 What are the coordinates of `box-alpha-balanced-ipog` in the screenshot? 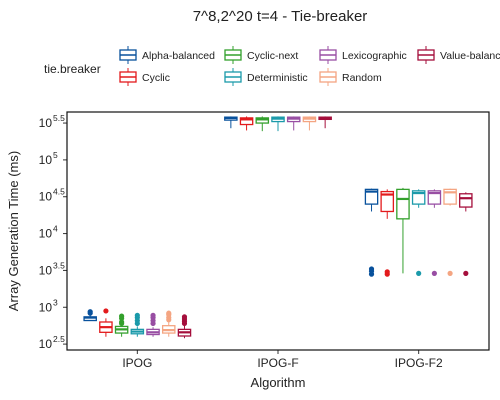 It's located at (90, 315).